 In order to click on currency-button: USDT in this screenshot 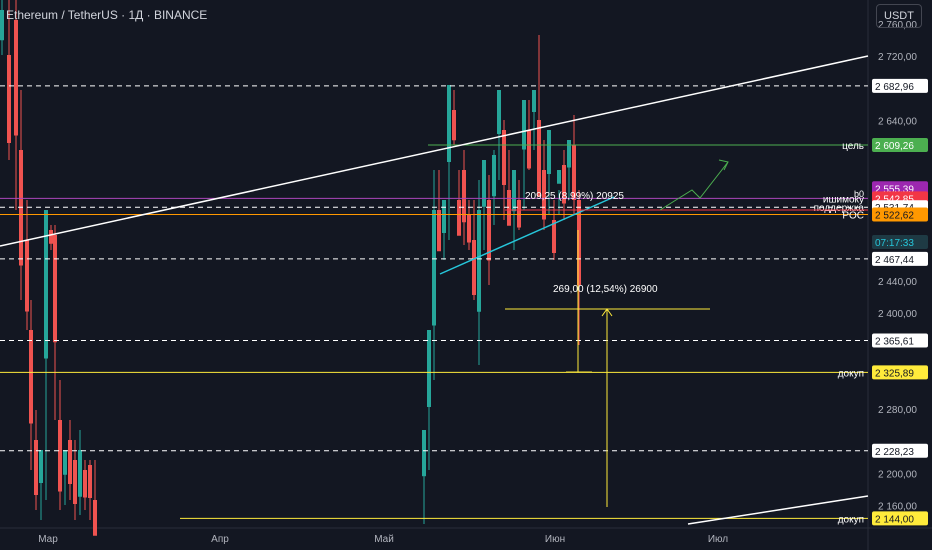, I will do `click(899, 16)`.